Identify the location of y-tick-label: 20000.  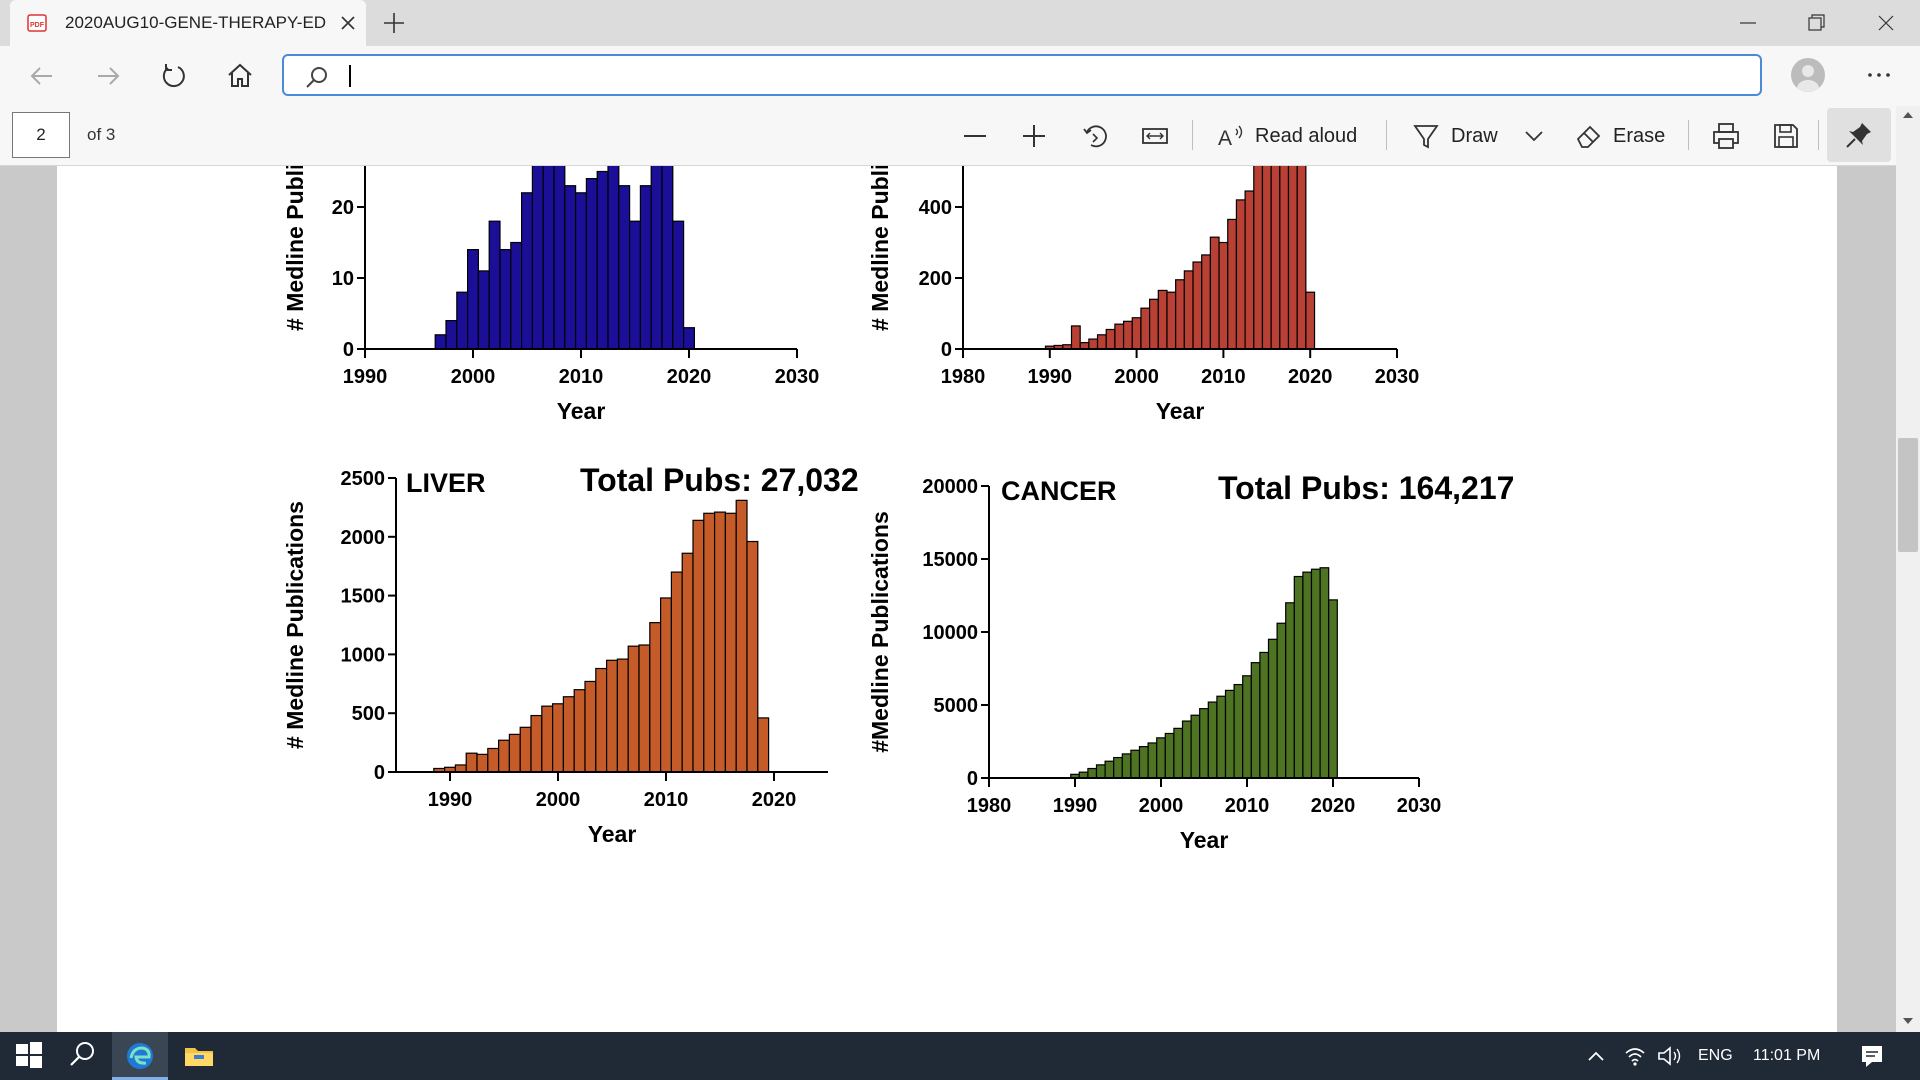
(950, 487).